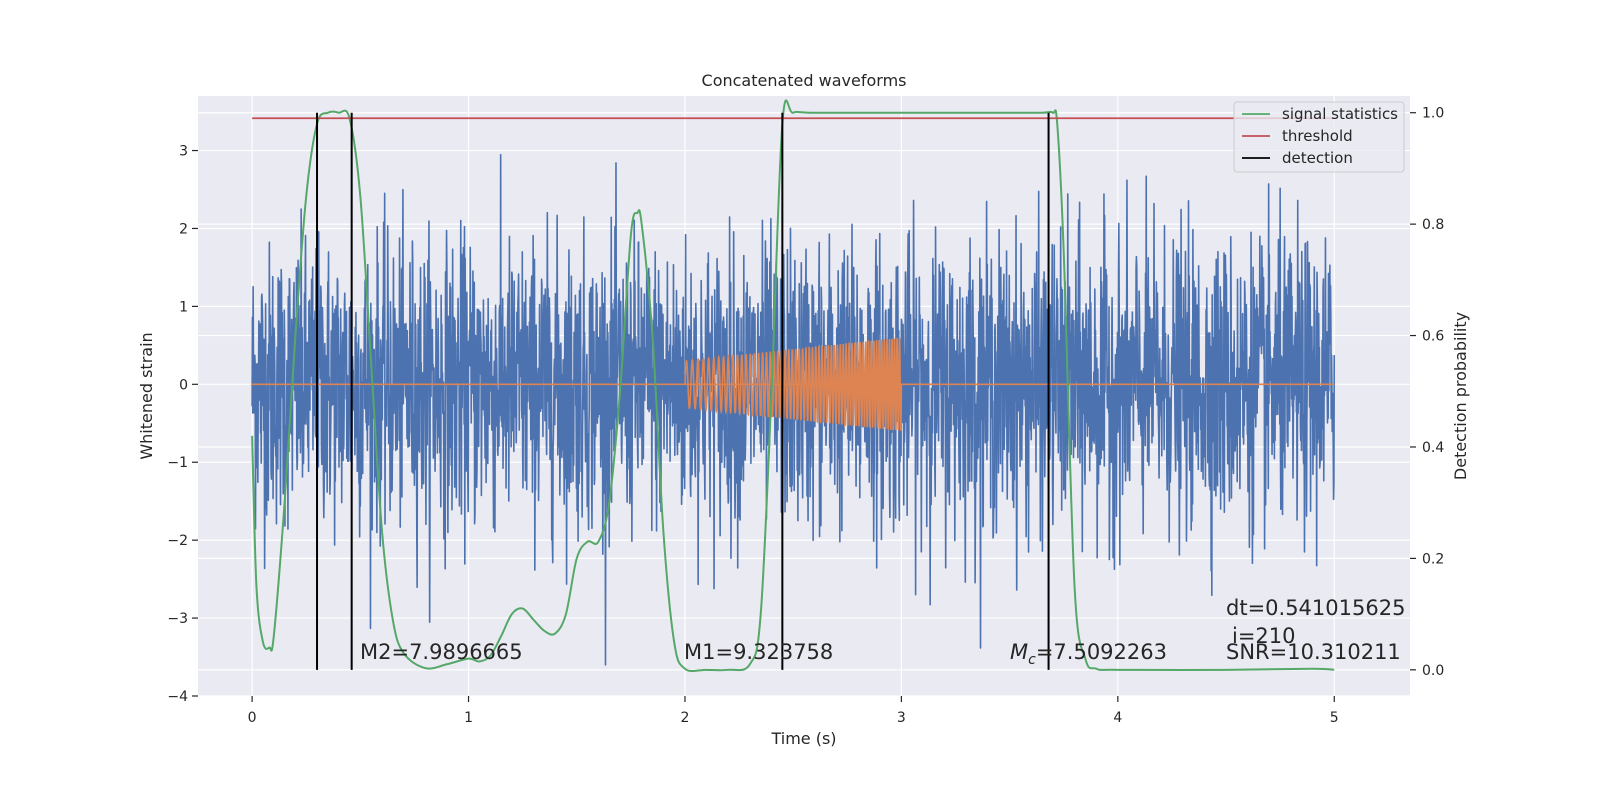 Image resolution: width=1600 pixels, height=800 pixels. Describe the element at coordinates (468, 718) in the screenshot. I see `x-tick-label: 1` at that location.